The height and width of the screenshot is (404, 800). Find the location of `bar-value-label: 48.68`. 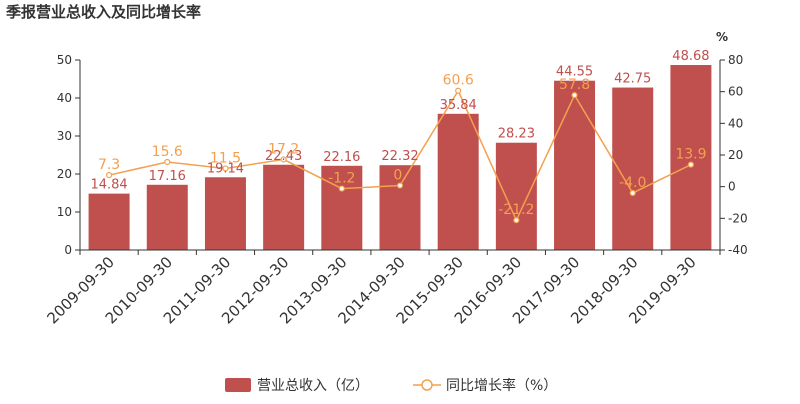

bar-value-label: 48.68 is located at coordinates (690, 56).